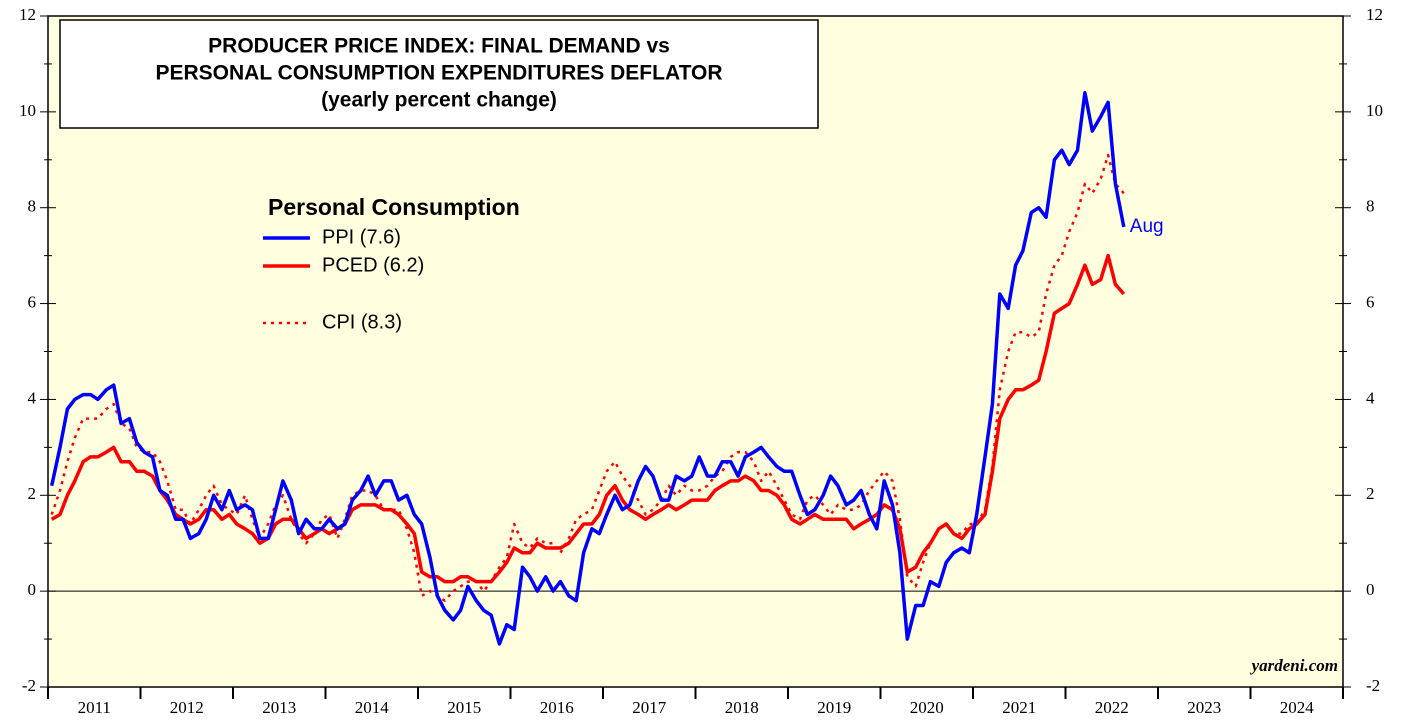 This screenshot has width=1405, height=721. I want to click on y2-tick-label: 6, so click(1370, 301).